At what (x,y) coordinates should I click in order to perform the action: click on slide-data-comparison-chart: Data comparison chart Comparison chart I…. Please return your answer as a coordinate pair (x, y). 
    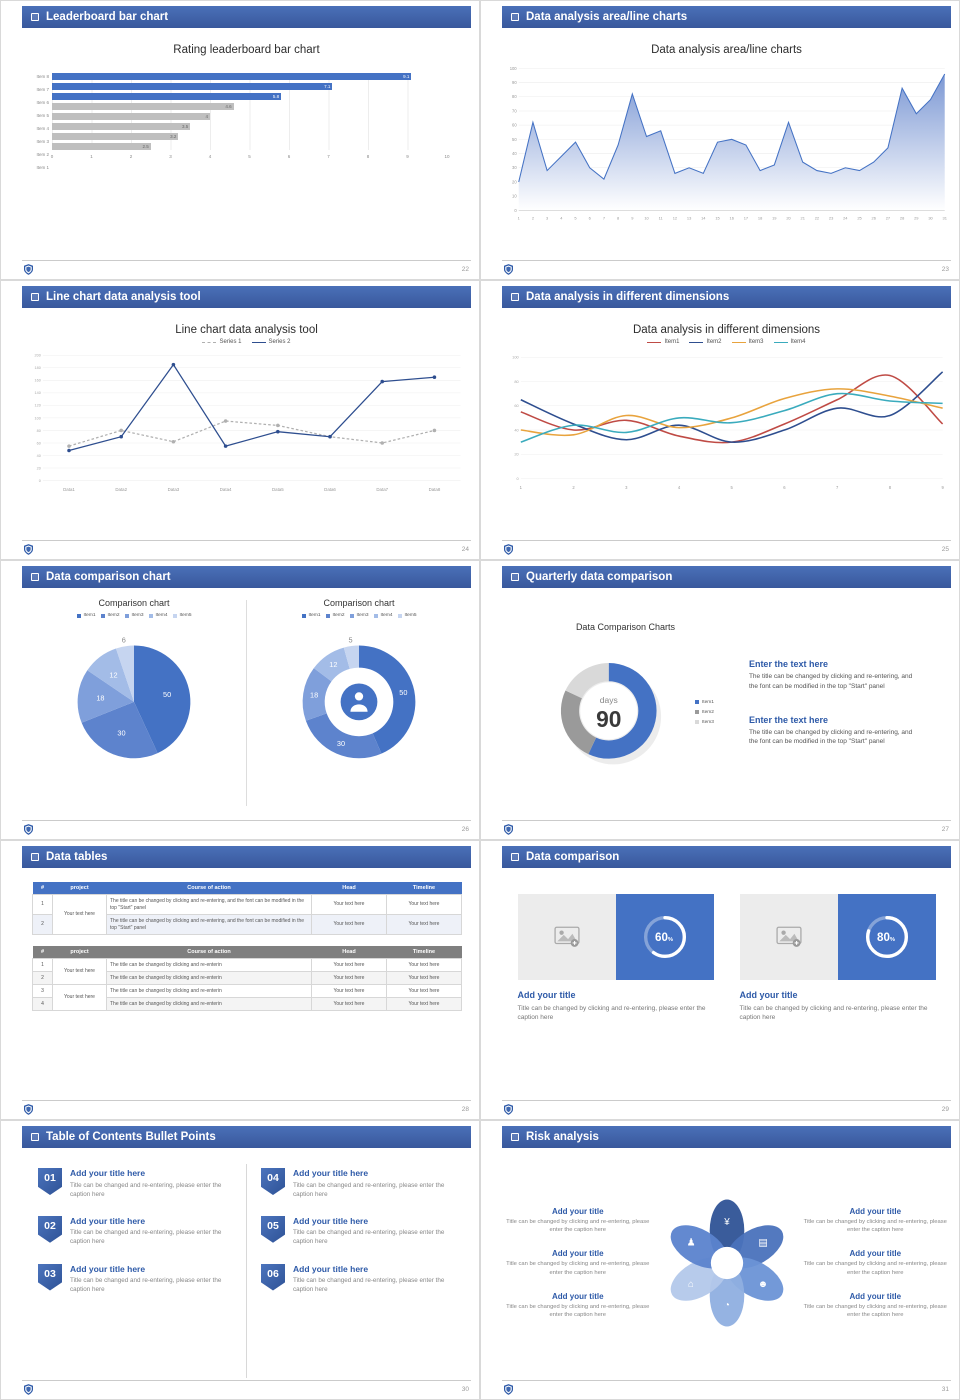
    Looking at the image, I should click on (240, 700).